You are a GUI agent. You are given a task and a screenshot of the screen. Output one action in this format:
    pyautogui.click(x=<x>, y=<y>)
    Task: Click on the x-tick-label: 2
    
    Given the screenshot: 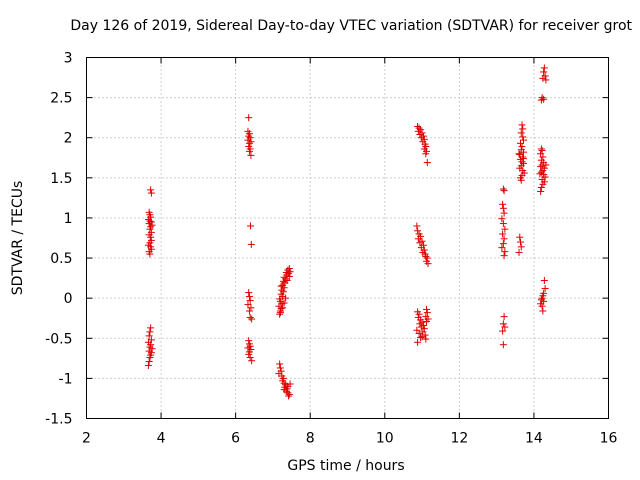 What is the action you would take?
    pyautogui.click(x=86, y=439)
    